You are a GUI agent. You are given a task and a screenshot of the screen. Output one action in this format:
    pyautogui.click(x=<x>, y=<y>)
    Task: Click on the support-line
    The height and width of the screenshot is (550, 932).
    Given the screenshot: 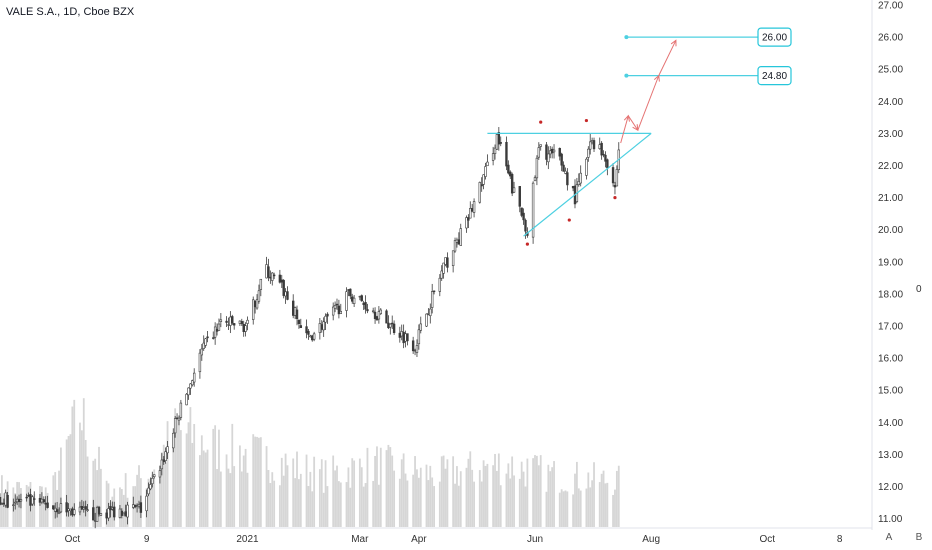 What is the action you would take?
    pyautogui.click(x=587, y=184)
    